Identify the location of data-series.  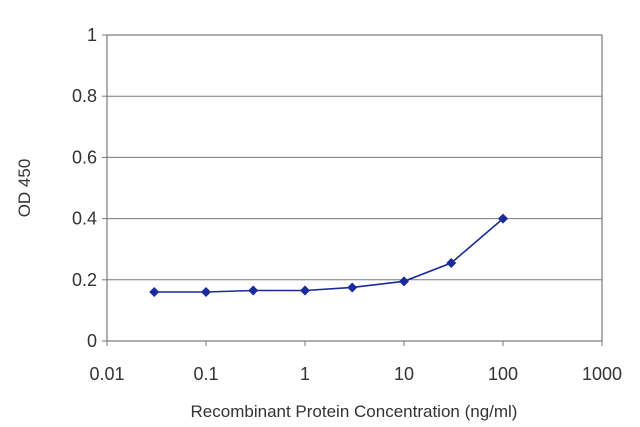
(328, 255).